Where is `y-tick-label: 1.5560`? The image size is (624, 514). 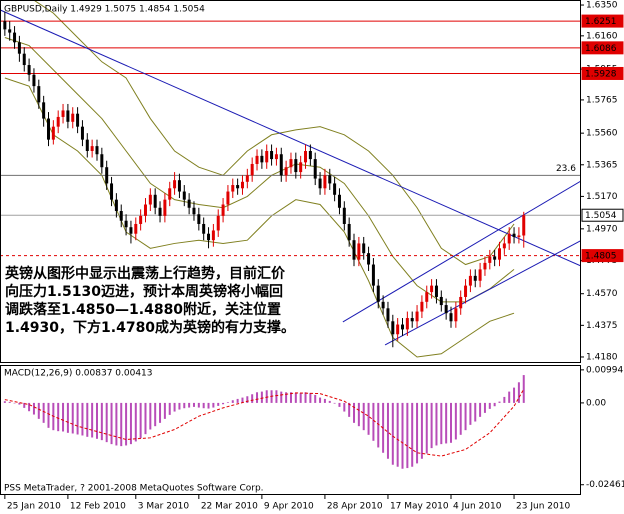 y-tick-label: 1.5560 is located at coordinates (602, 134).